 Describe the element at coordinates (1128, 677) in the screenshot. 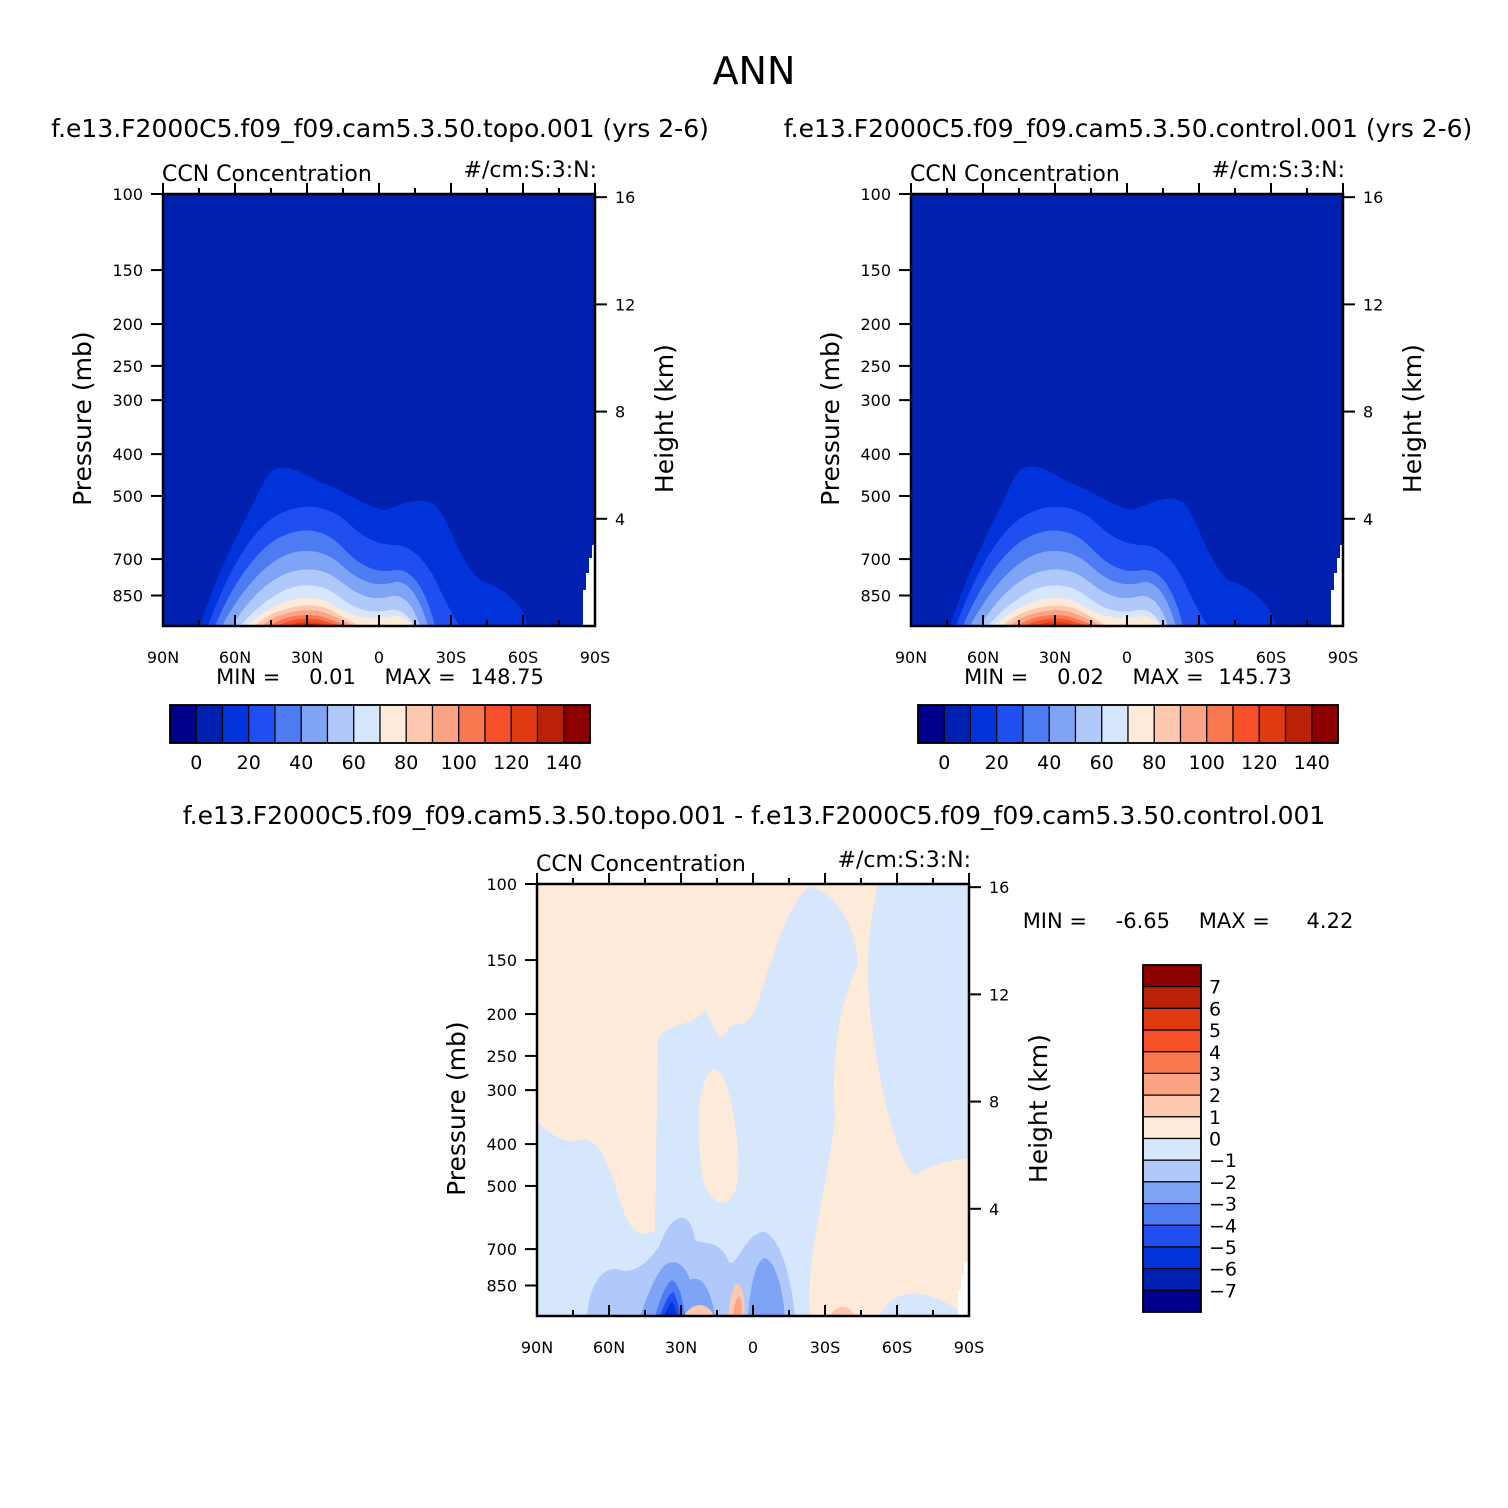

I see `svg-text:MIN = 0.02 MAX =: MIN = 0.02 MAX = 145.73` at that location.